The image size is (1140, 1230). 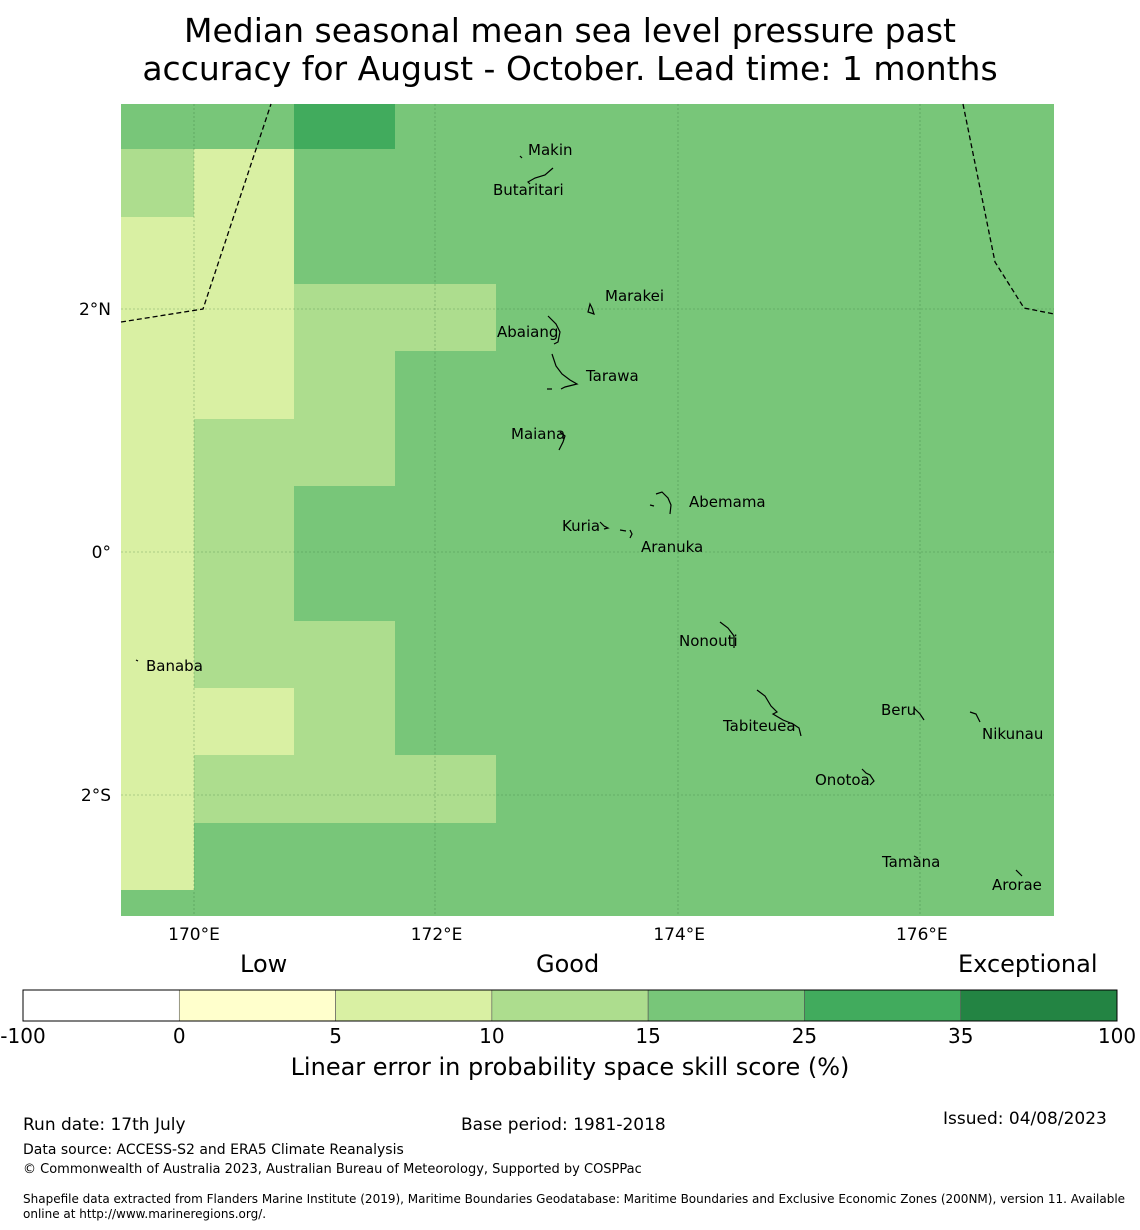 What do you see at coordinates (581, 526) in the screenshot?
I see `island-label: Kuria` at bounding box center [581, 526].